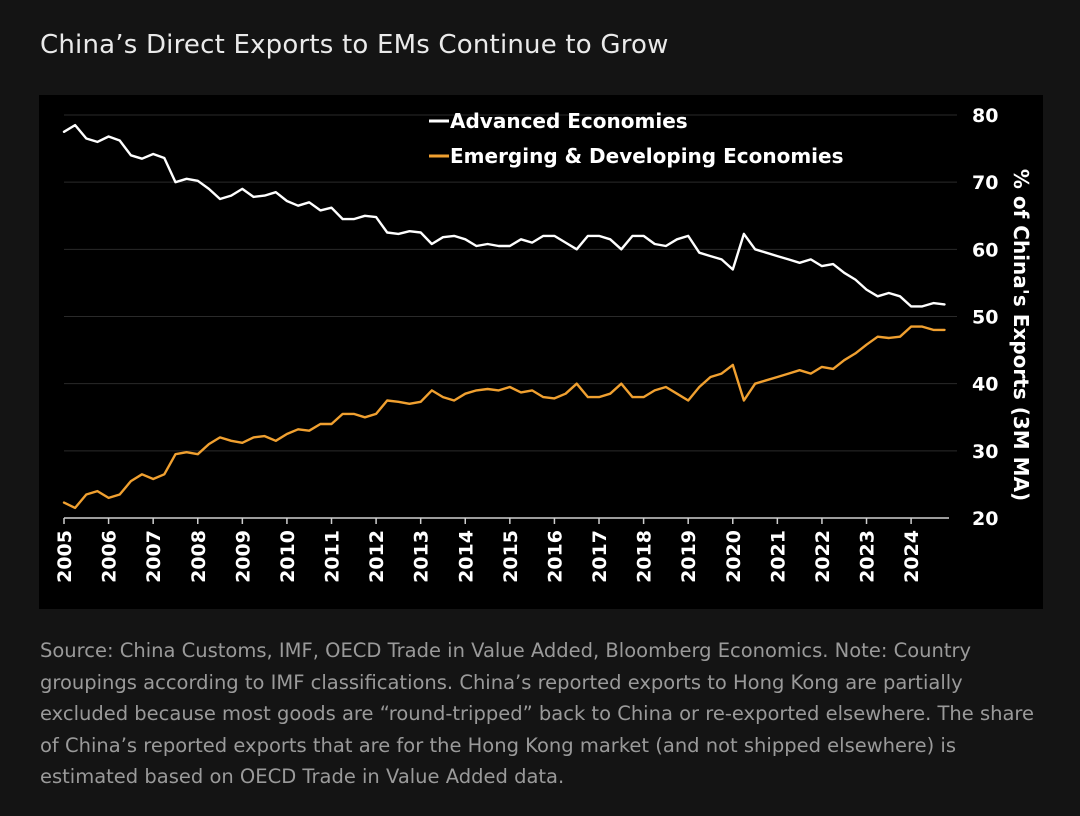 This screenshot has height=816, width=1080. I want to click on x-tick-label: 2009, so click(243, 556).